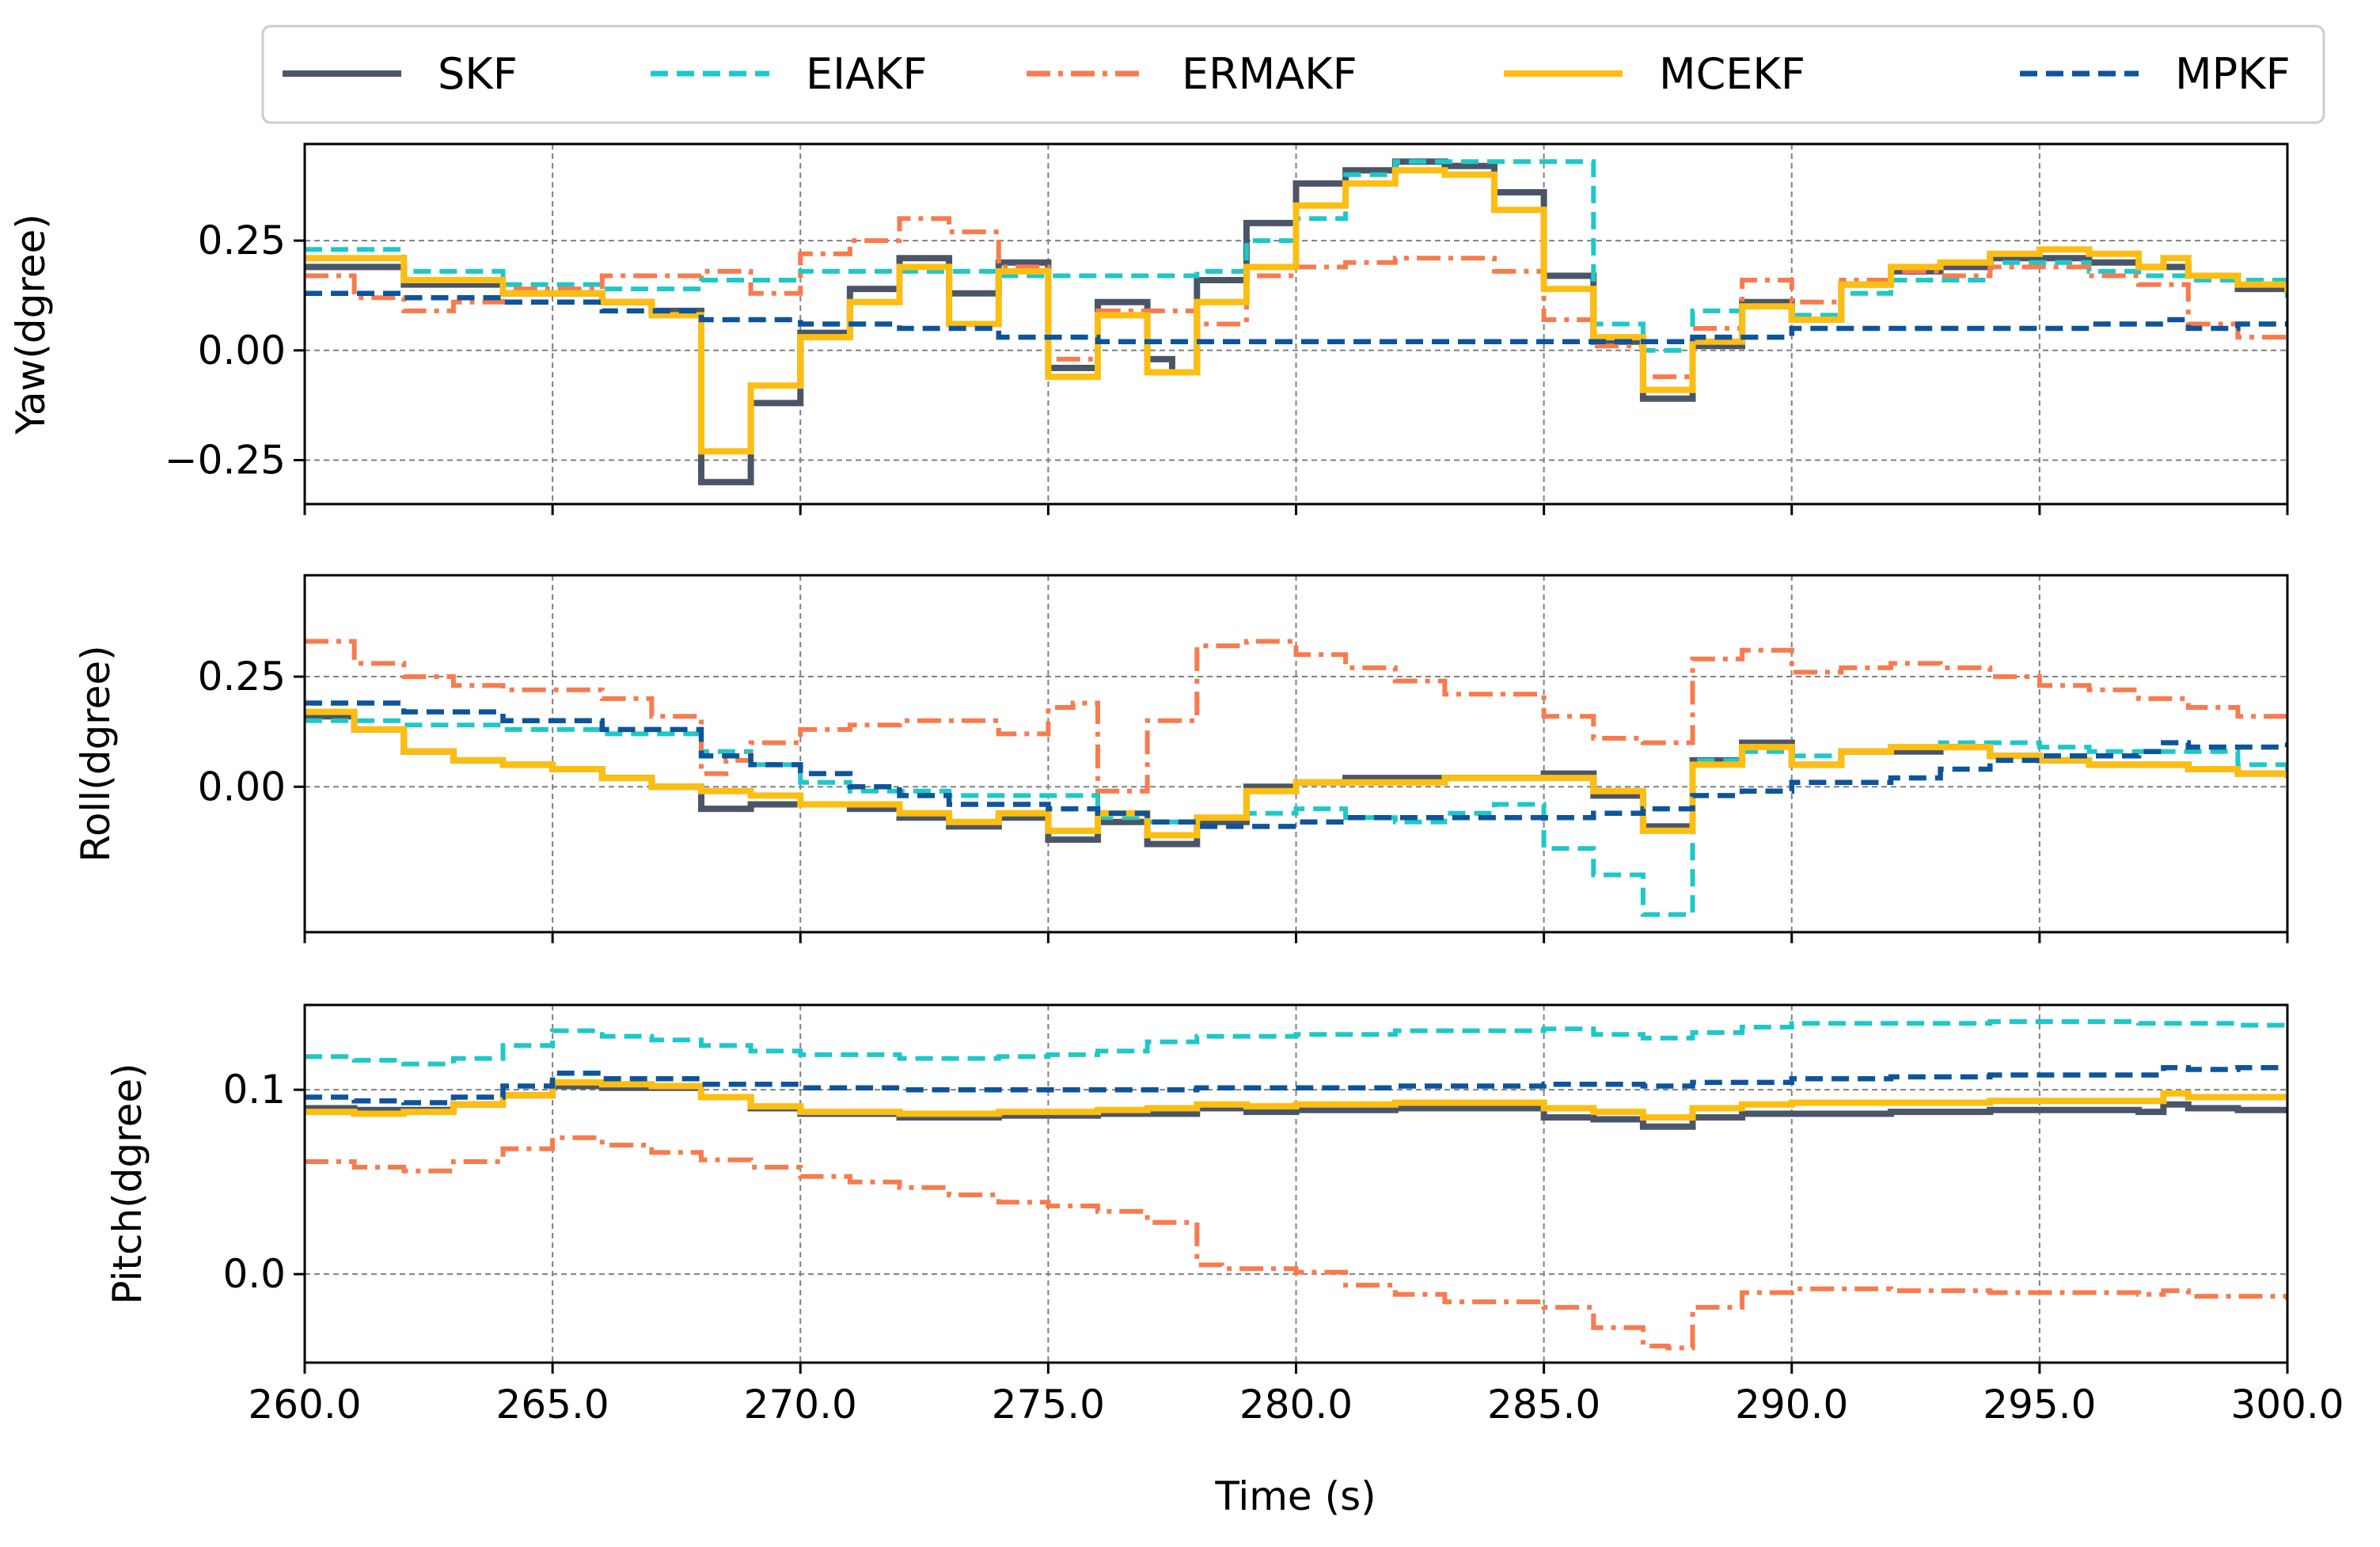 The width and height of the screenshot is (2380, 1547). I want to click on yaw-y-tick-label: 0.00, so click(242, 350).